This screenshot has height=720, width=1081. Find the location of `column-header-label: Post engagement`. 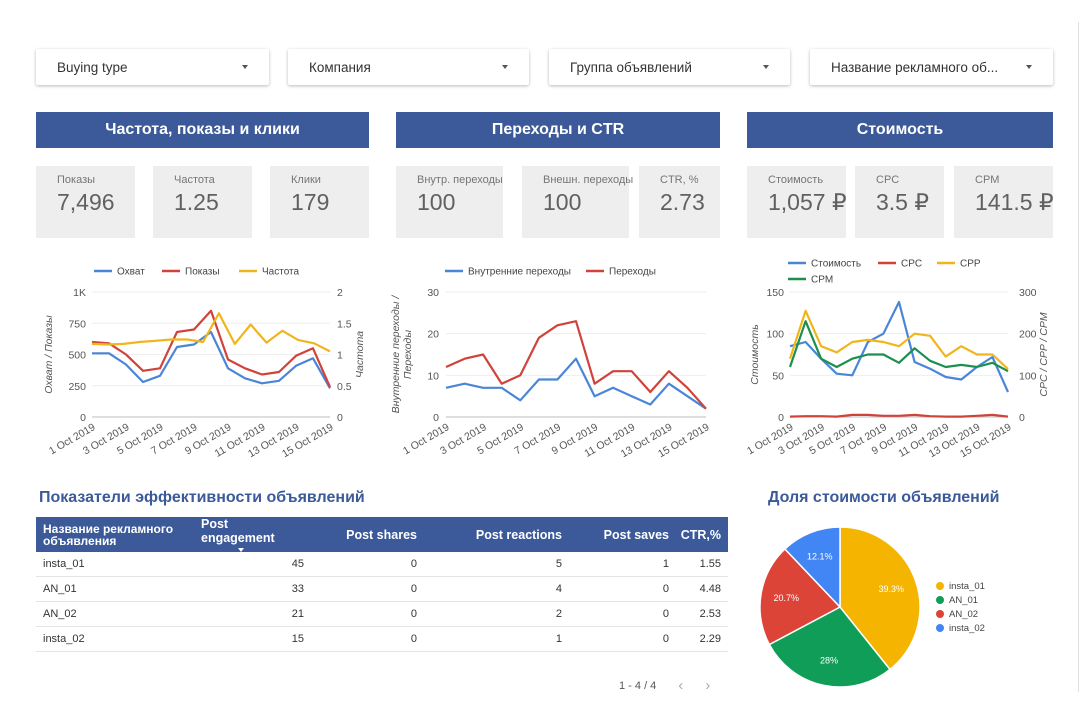

column-header-label: Post engagement is located at coordinates (238, 531).